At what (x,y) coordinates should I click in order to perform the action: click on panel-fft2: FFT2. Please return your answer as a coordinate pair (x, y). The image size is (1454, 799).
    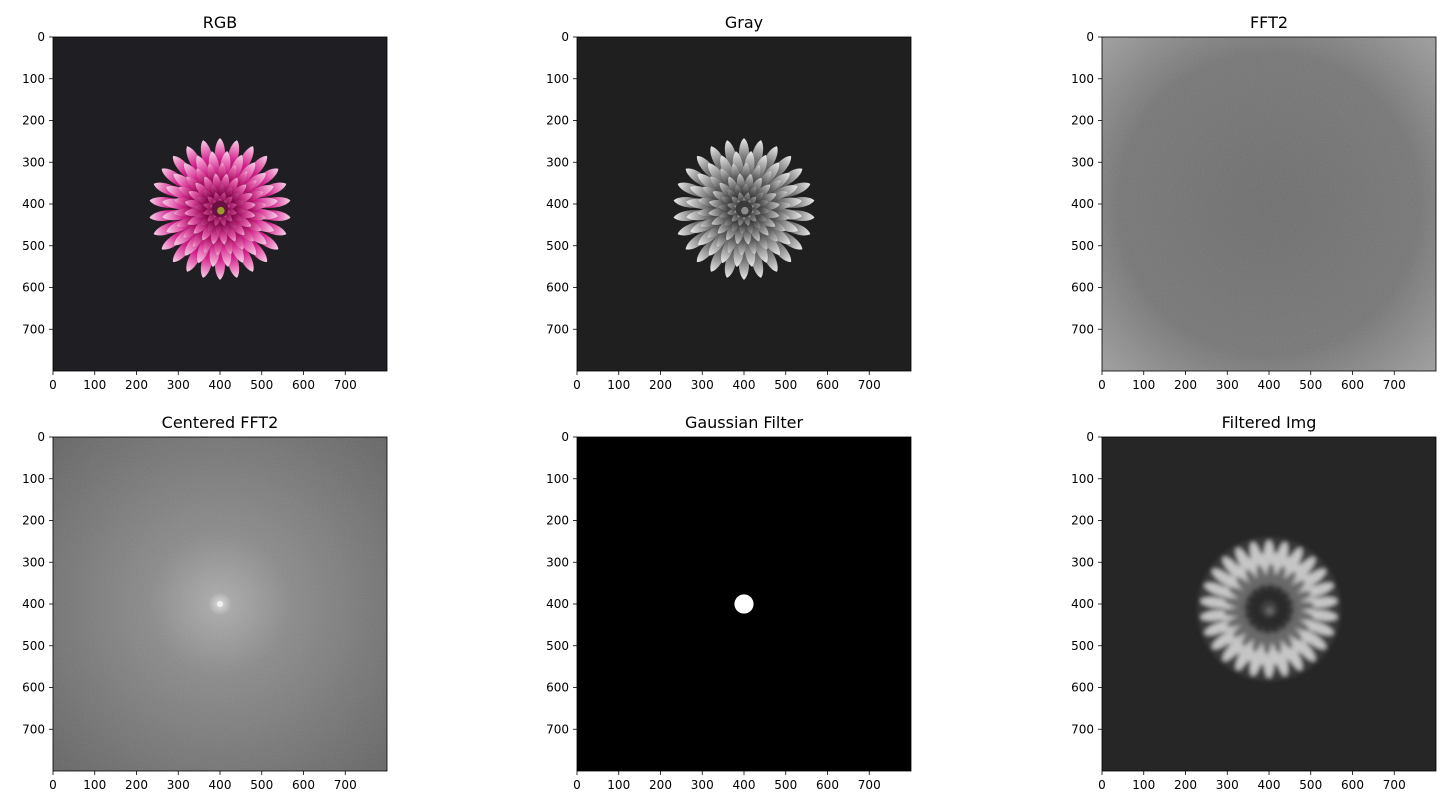
    Looking at the image, I should click on (1269, 22).